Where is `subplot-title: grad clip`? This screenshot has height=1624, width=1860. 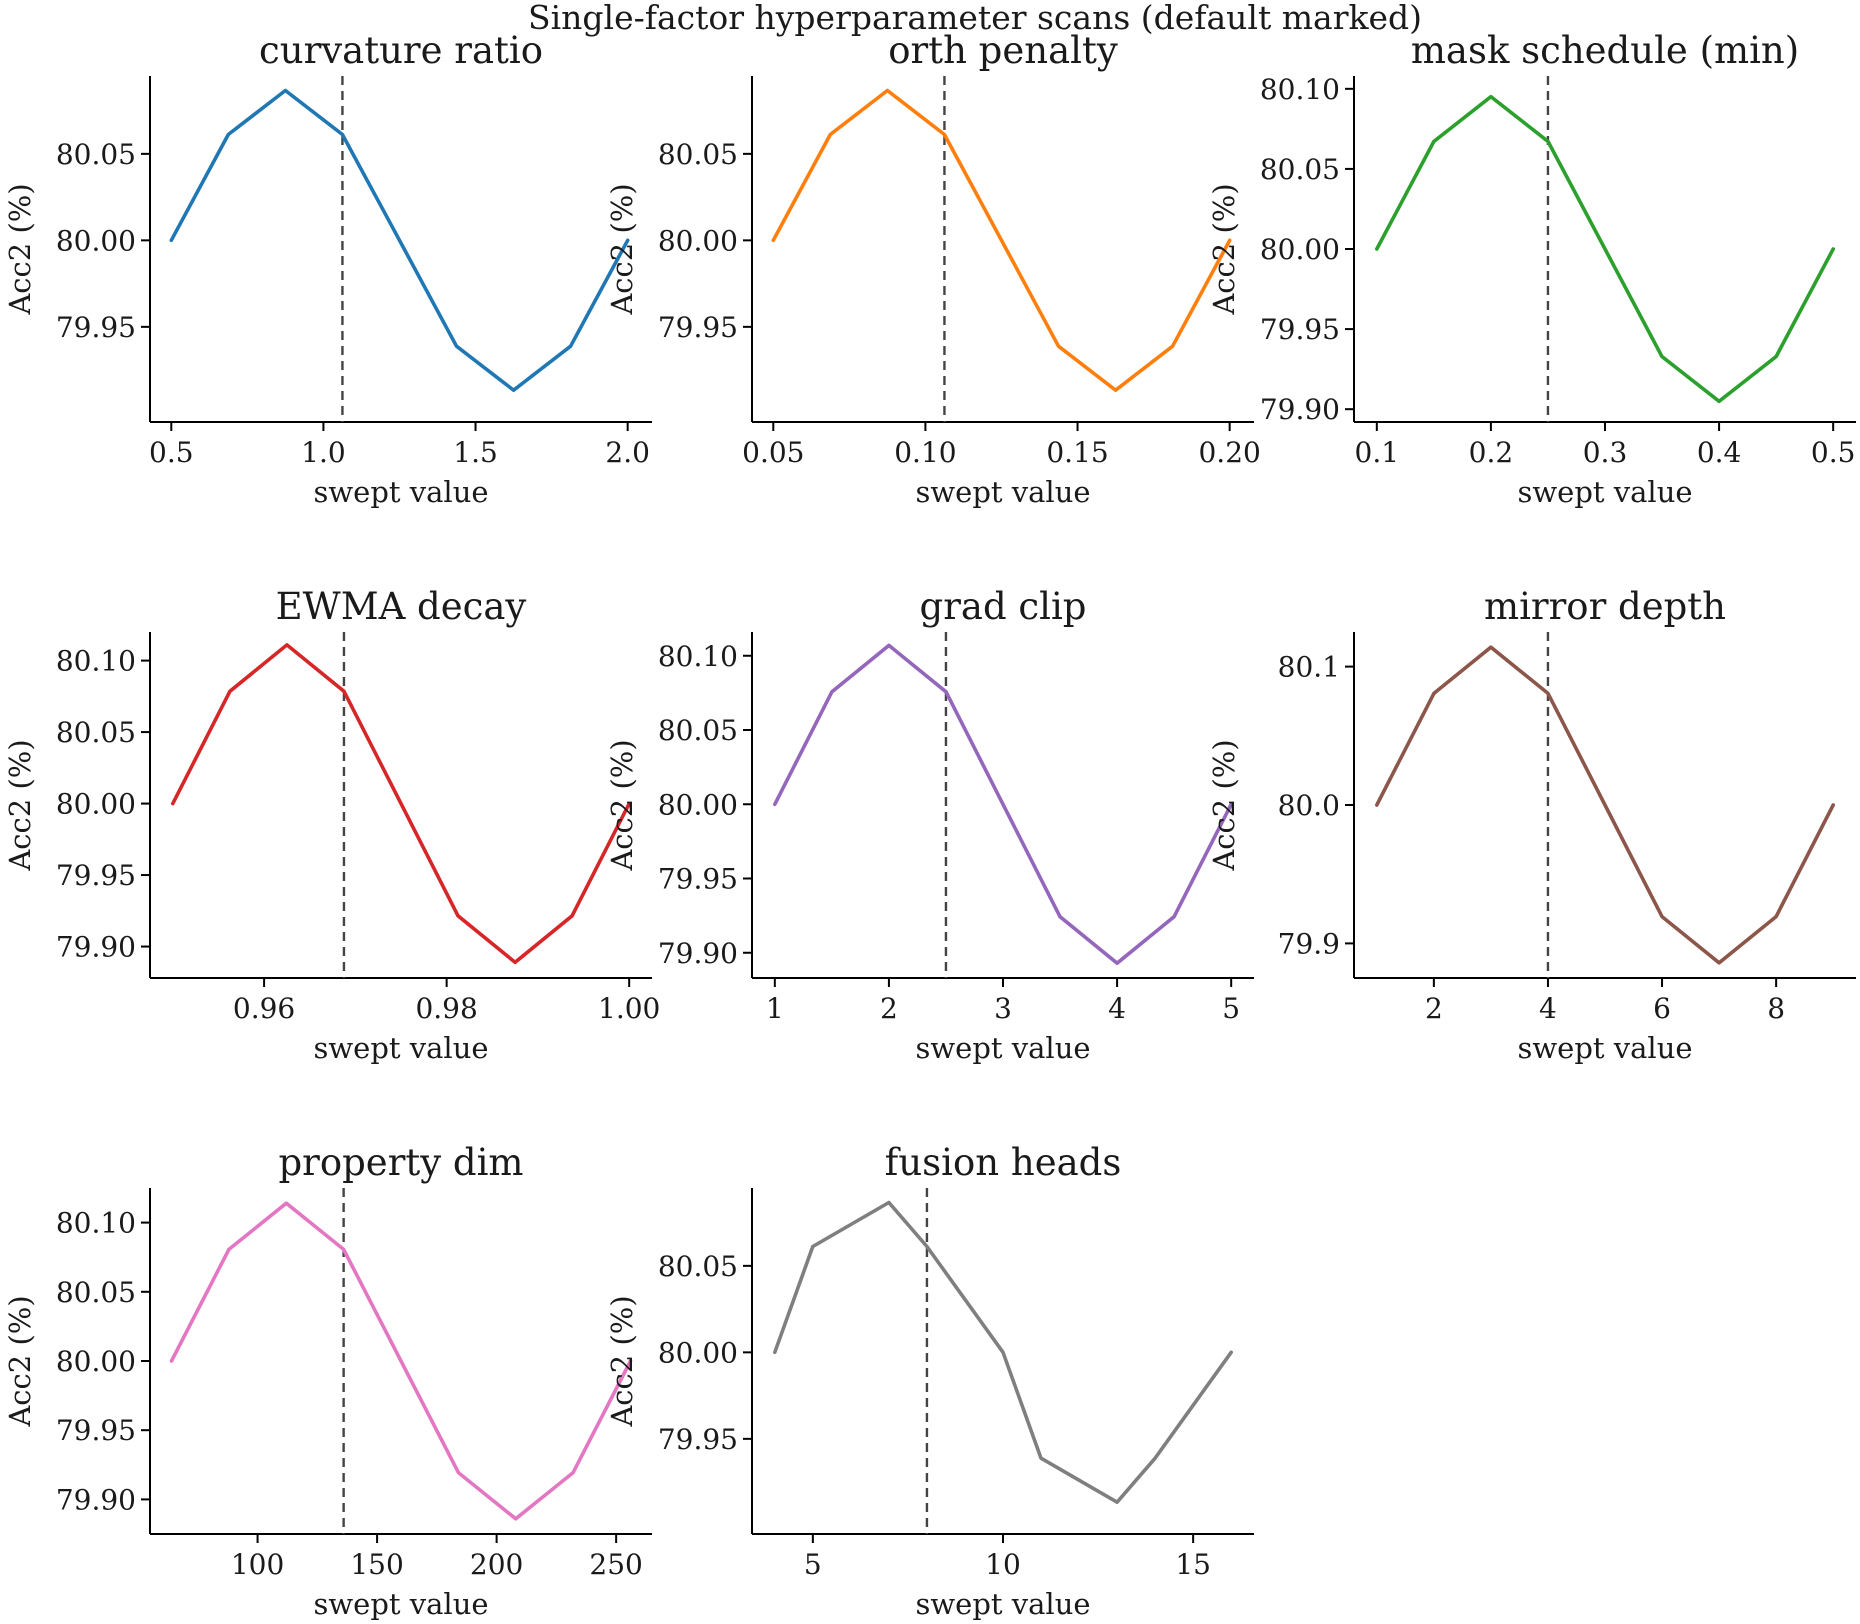
subplot-title: grad clip is located at coordinates (1003, 606).